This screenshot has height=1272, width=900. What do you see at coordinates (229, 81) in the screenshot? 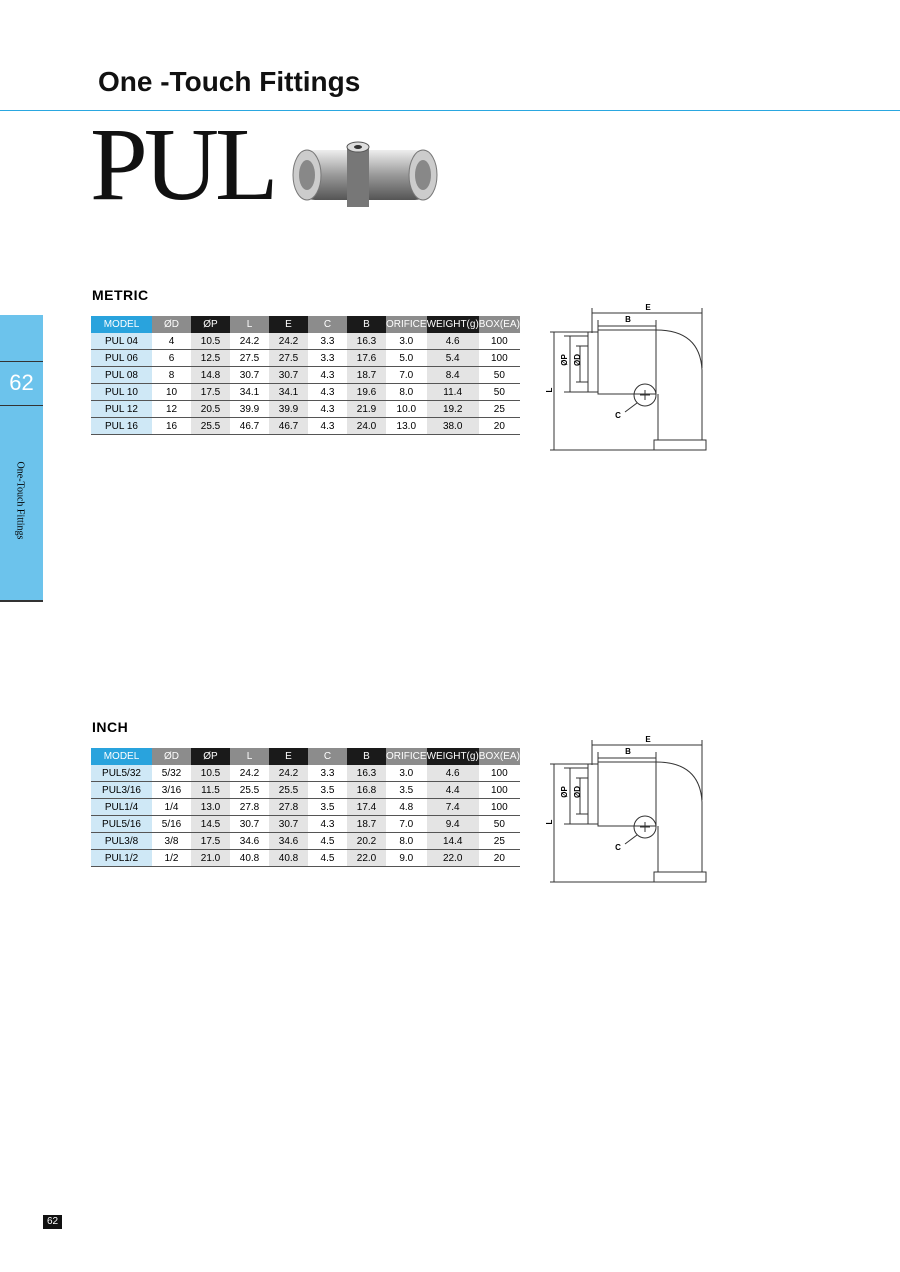
I see `page-title: One -Touch Fittings` at bounding box center [229, 81].